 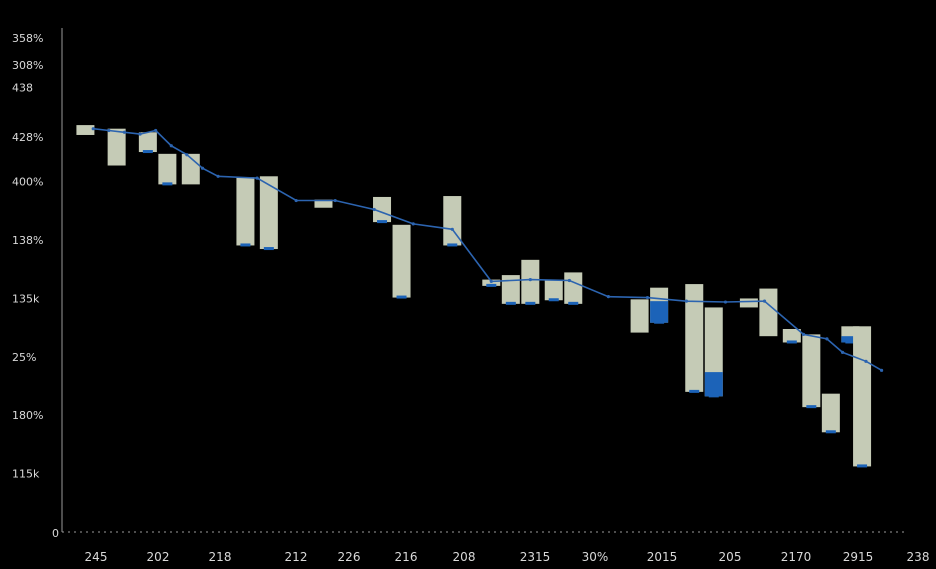 What do you see at coordinates (406, 557) in the screenshot?
I see `x-tick-label: 216` at bounding box center [406, 557].